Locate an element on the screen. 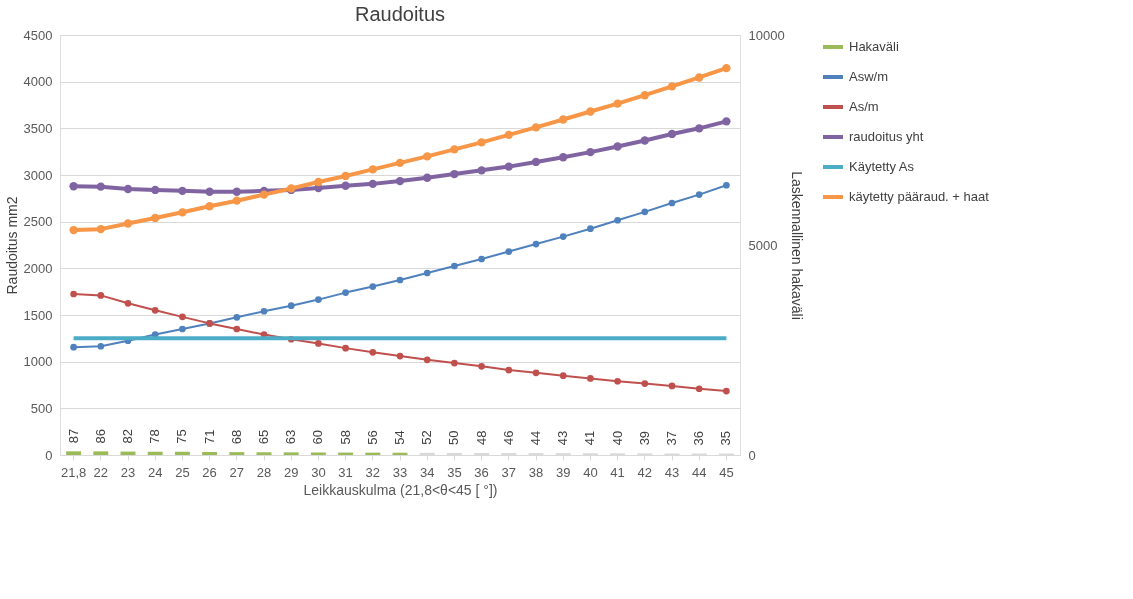 This screenshot has height=599, width=1133. data-label: 35 is located at coordinates (726, 438).